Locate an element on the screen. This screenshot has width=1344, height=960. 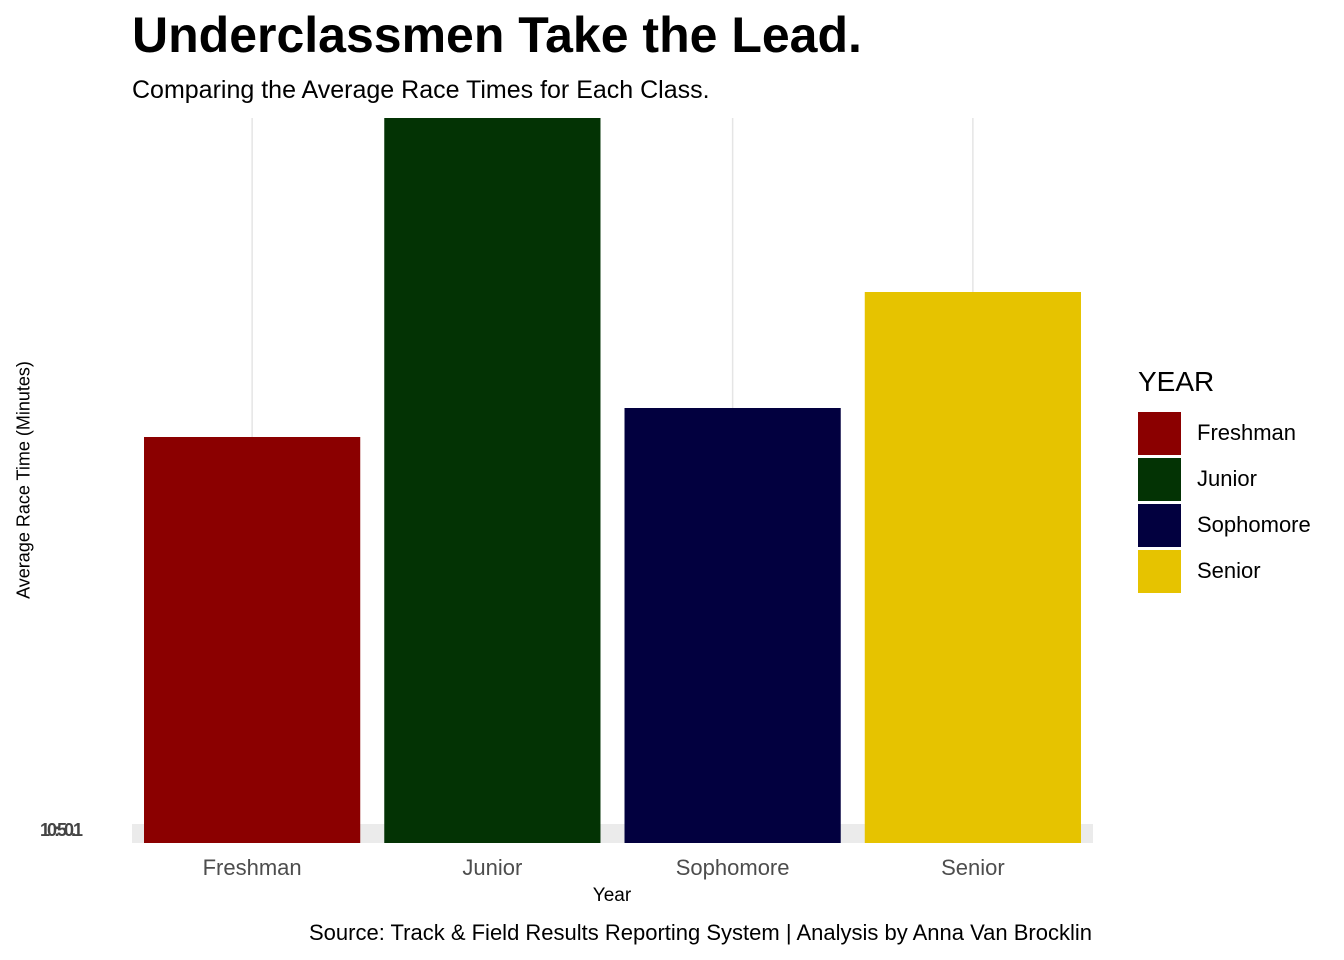
x-axis-label: Year is located at coordinates (612, 895).